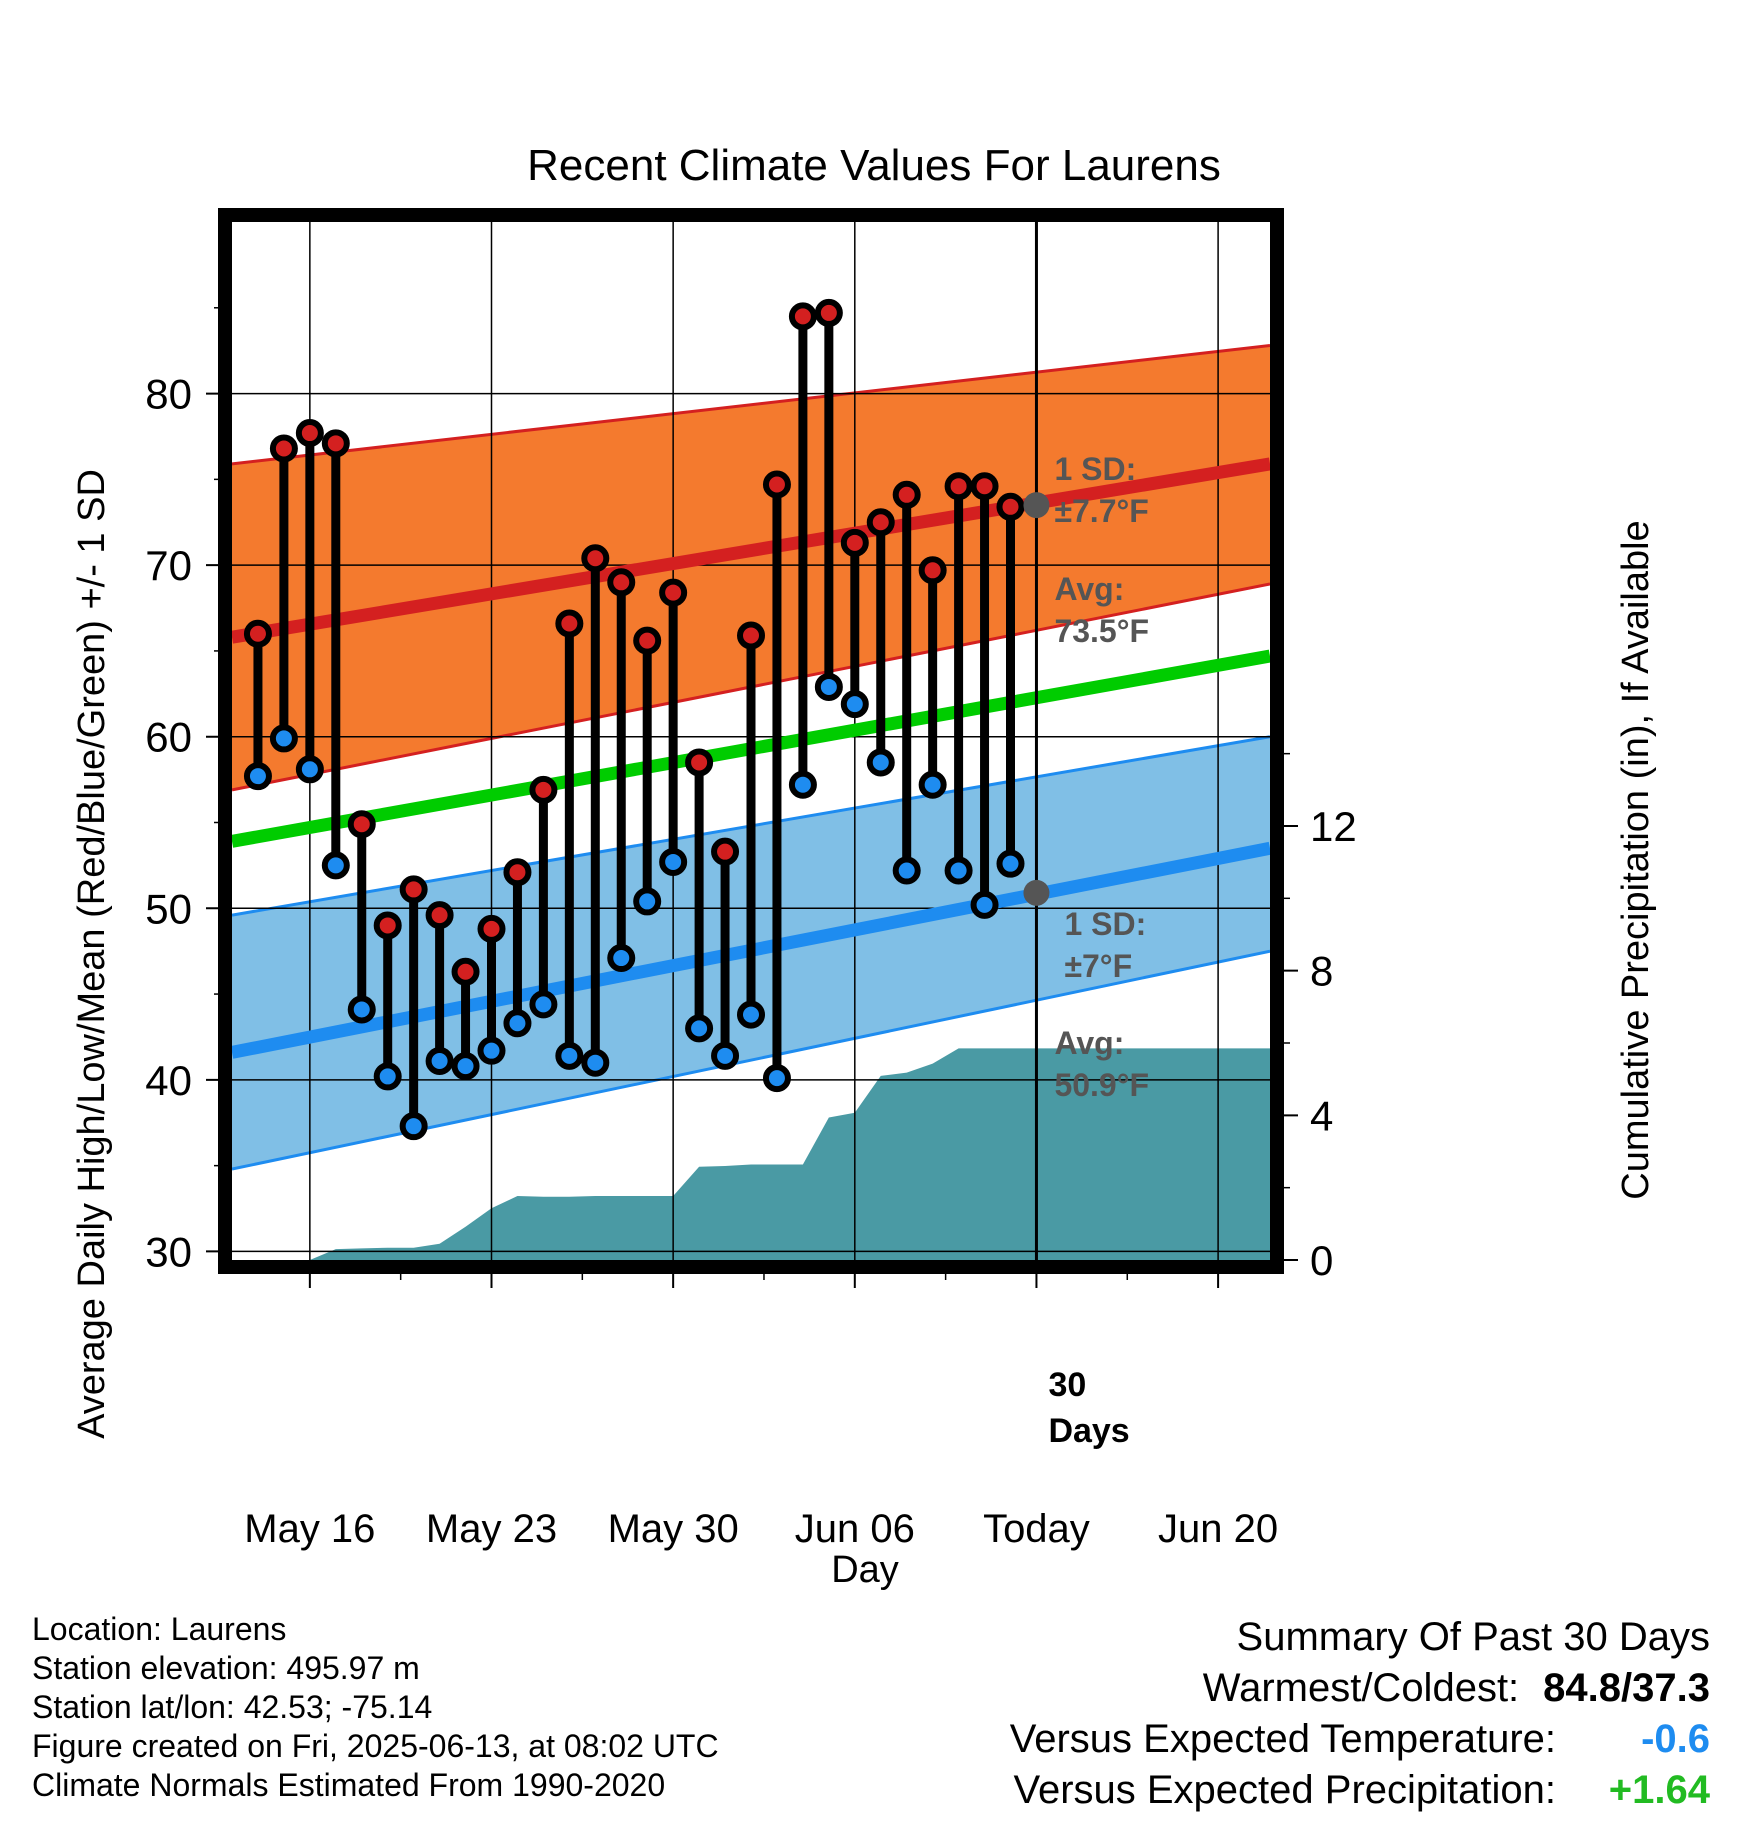 The width and height of the screenshot is (1748, 1828). I want to click on summary-warmest-row: Warmest/Coldest: 84.8/37.3, so click(1360, 1688).